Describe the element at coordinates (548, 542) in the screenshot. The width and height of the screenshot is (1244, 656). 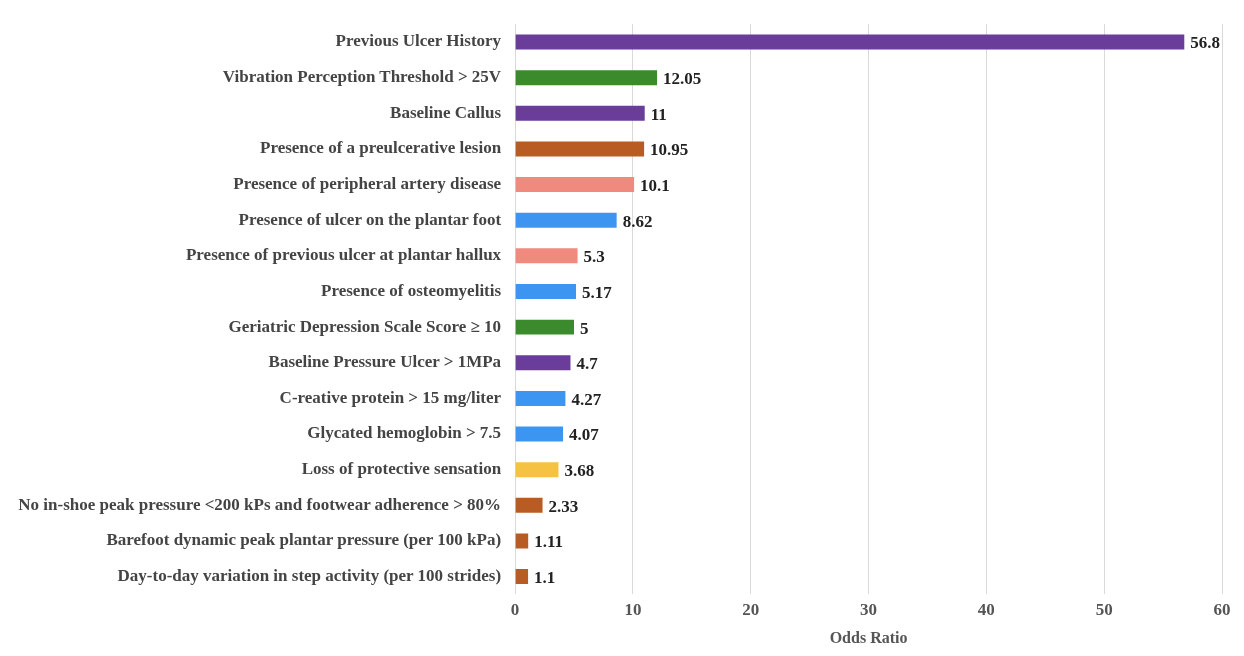
I see `data-label: 1.11` at that location.